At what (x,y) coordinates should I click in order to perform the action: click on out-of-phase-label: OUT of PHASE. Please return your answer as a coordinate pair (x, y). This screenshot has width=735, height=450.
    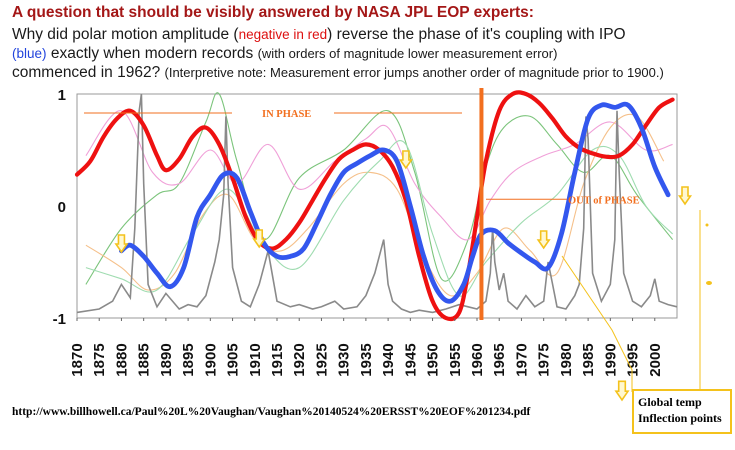
    Looking at the image, I should click on (604, 200).